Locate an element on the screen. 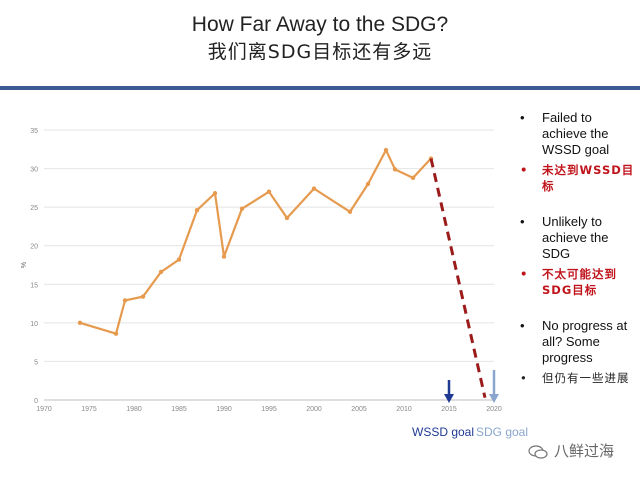  y-tick-label: 20 is located at coordinates (34, 247).